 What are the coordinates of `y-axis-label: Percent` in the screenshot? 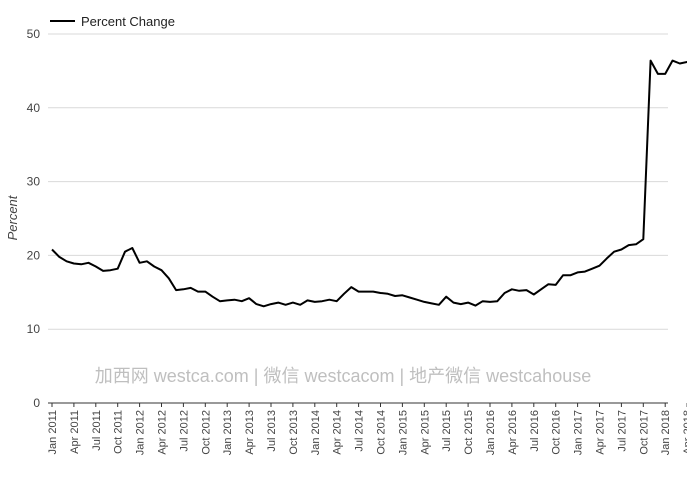 It's located at (12, 217).